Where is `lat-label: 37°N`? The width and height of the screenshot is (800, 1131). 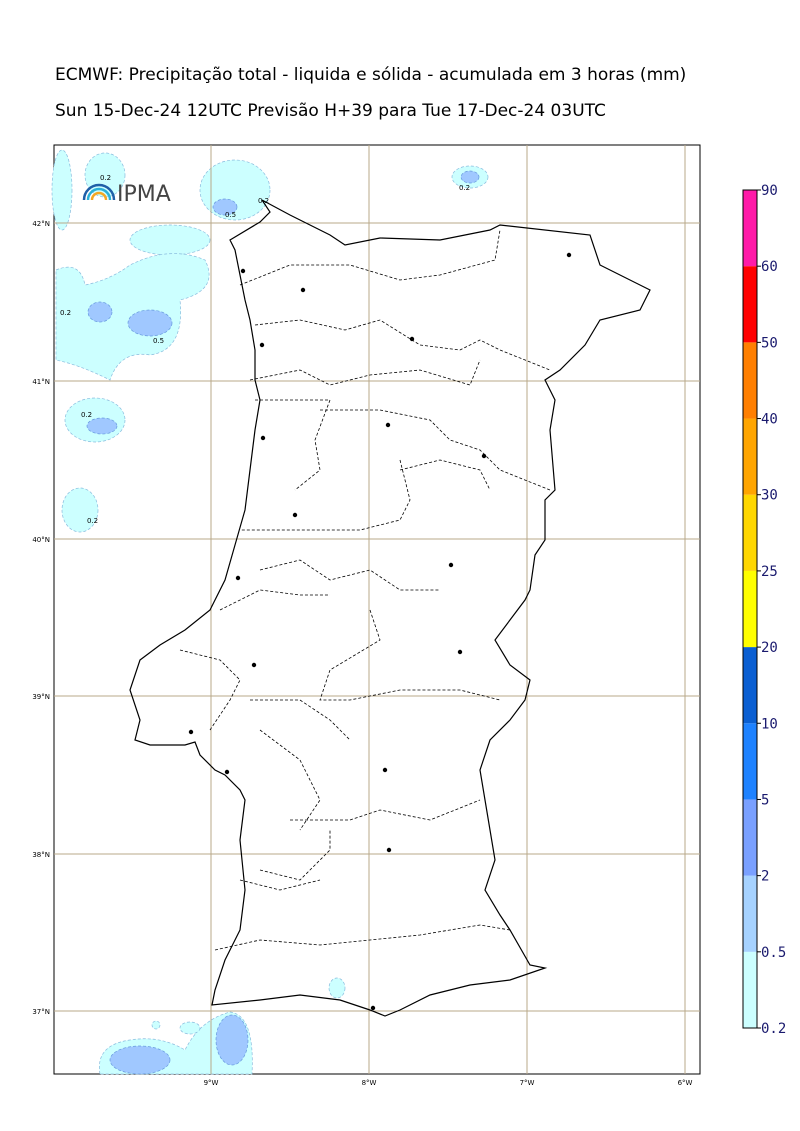 lat-label: 37°N is located at coordinates (41, 1012).